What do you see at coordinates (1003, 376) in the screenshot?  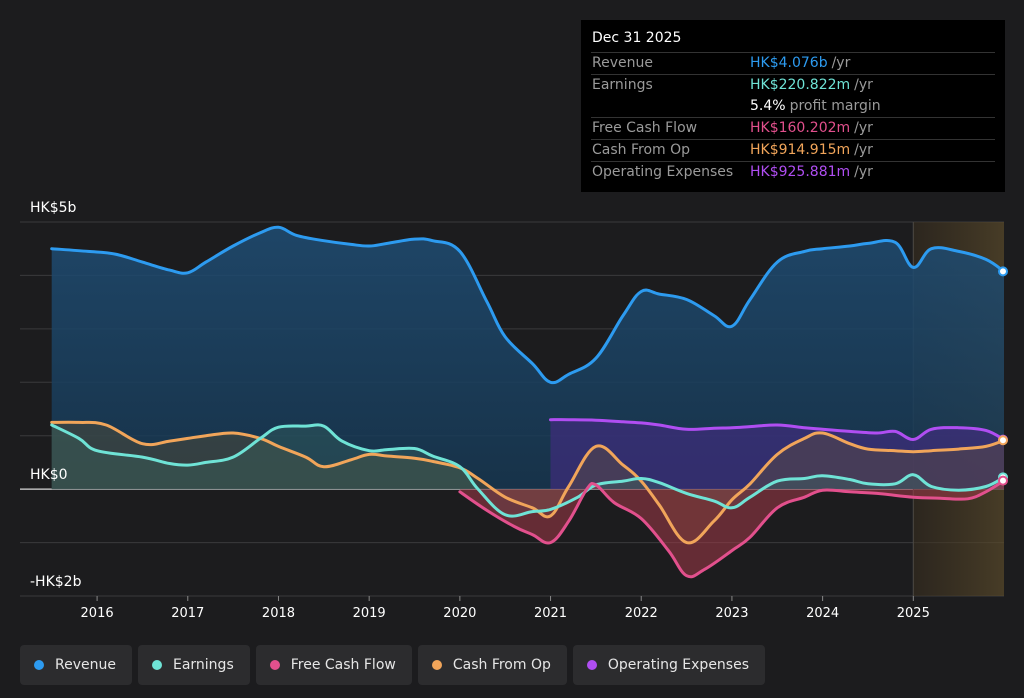 I see `series-end-markers` at bounding box center [1003, 376].